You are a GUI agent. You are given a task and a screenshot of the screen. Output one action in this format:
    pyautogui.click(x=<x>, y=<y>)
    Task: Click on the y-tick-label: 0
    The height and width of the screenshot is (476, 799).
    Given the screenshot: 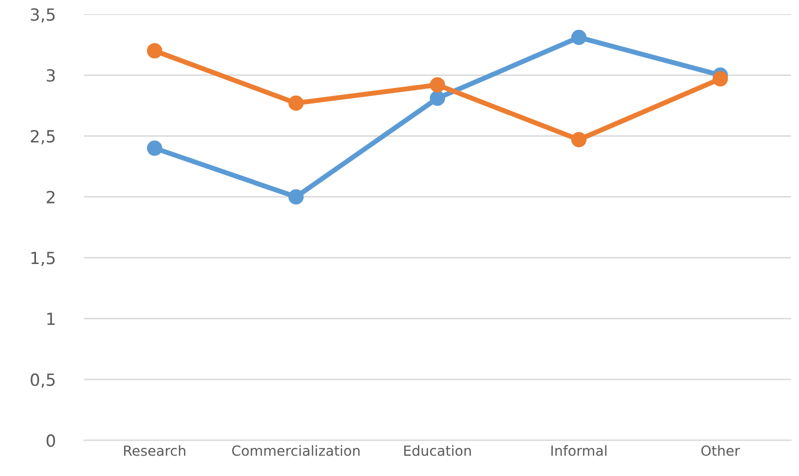 What is the action you would take?
    pyautogui.click(x=51, y=440)
    